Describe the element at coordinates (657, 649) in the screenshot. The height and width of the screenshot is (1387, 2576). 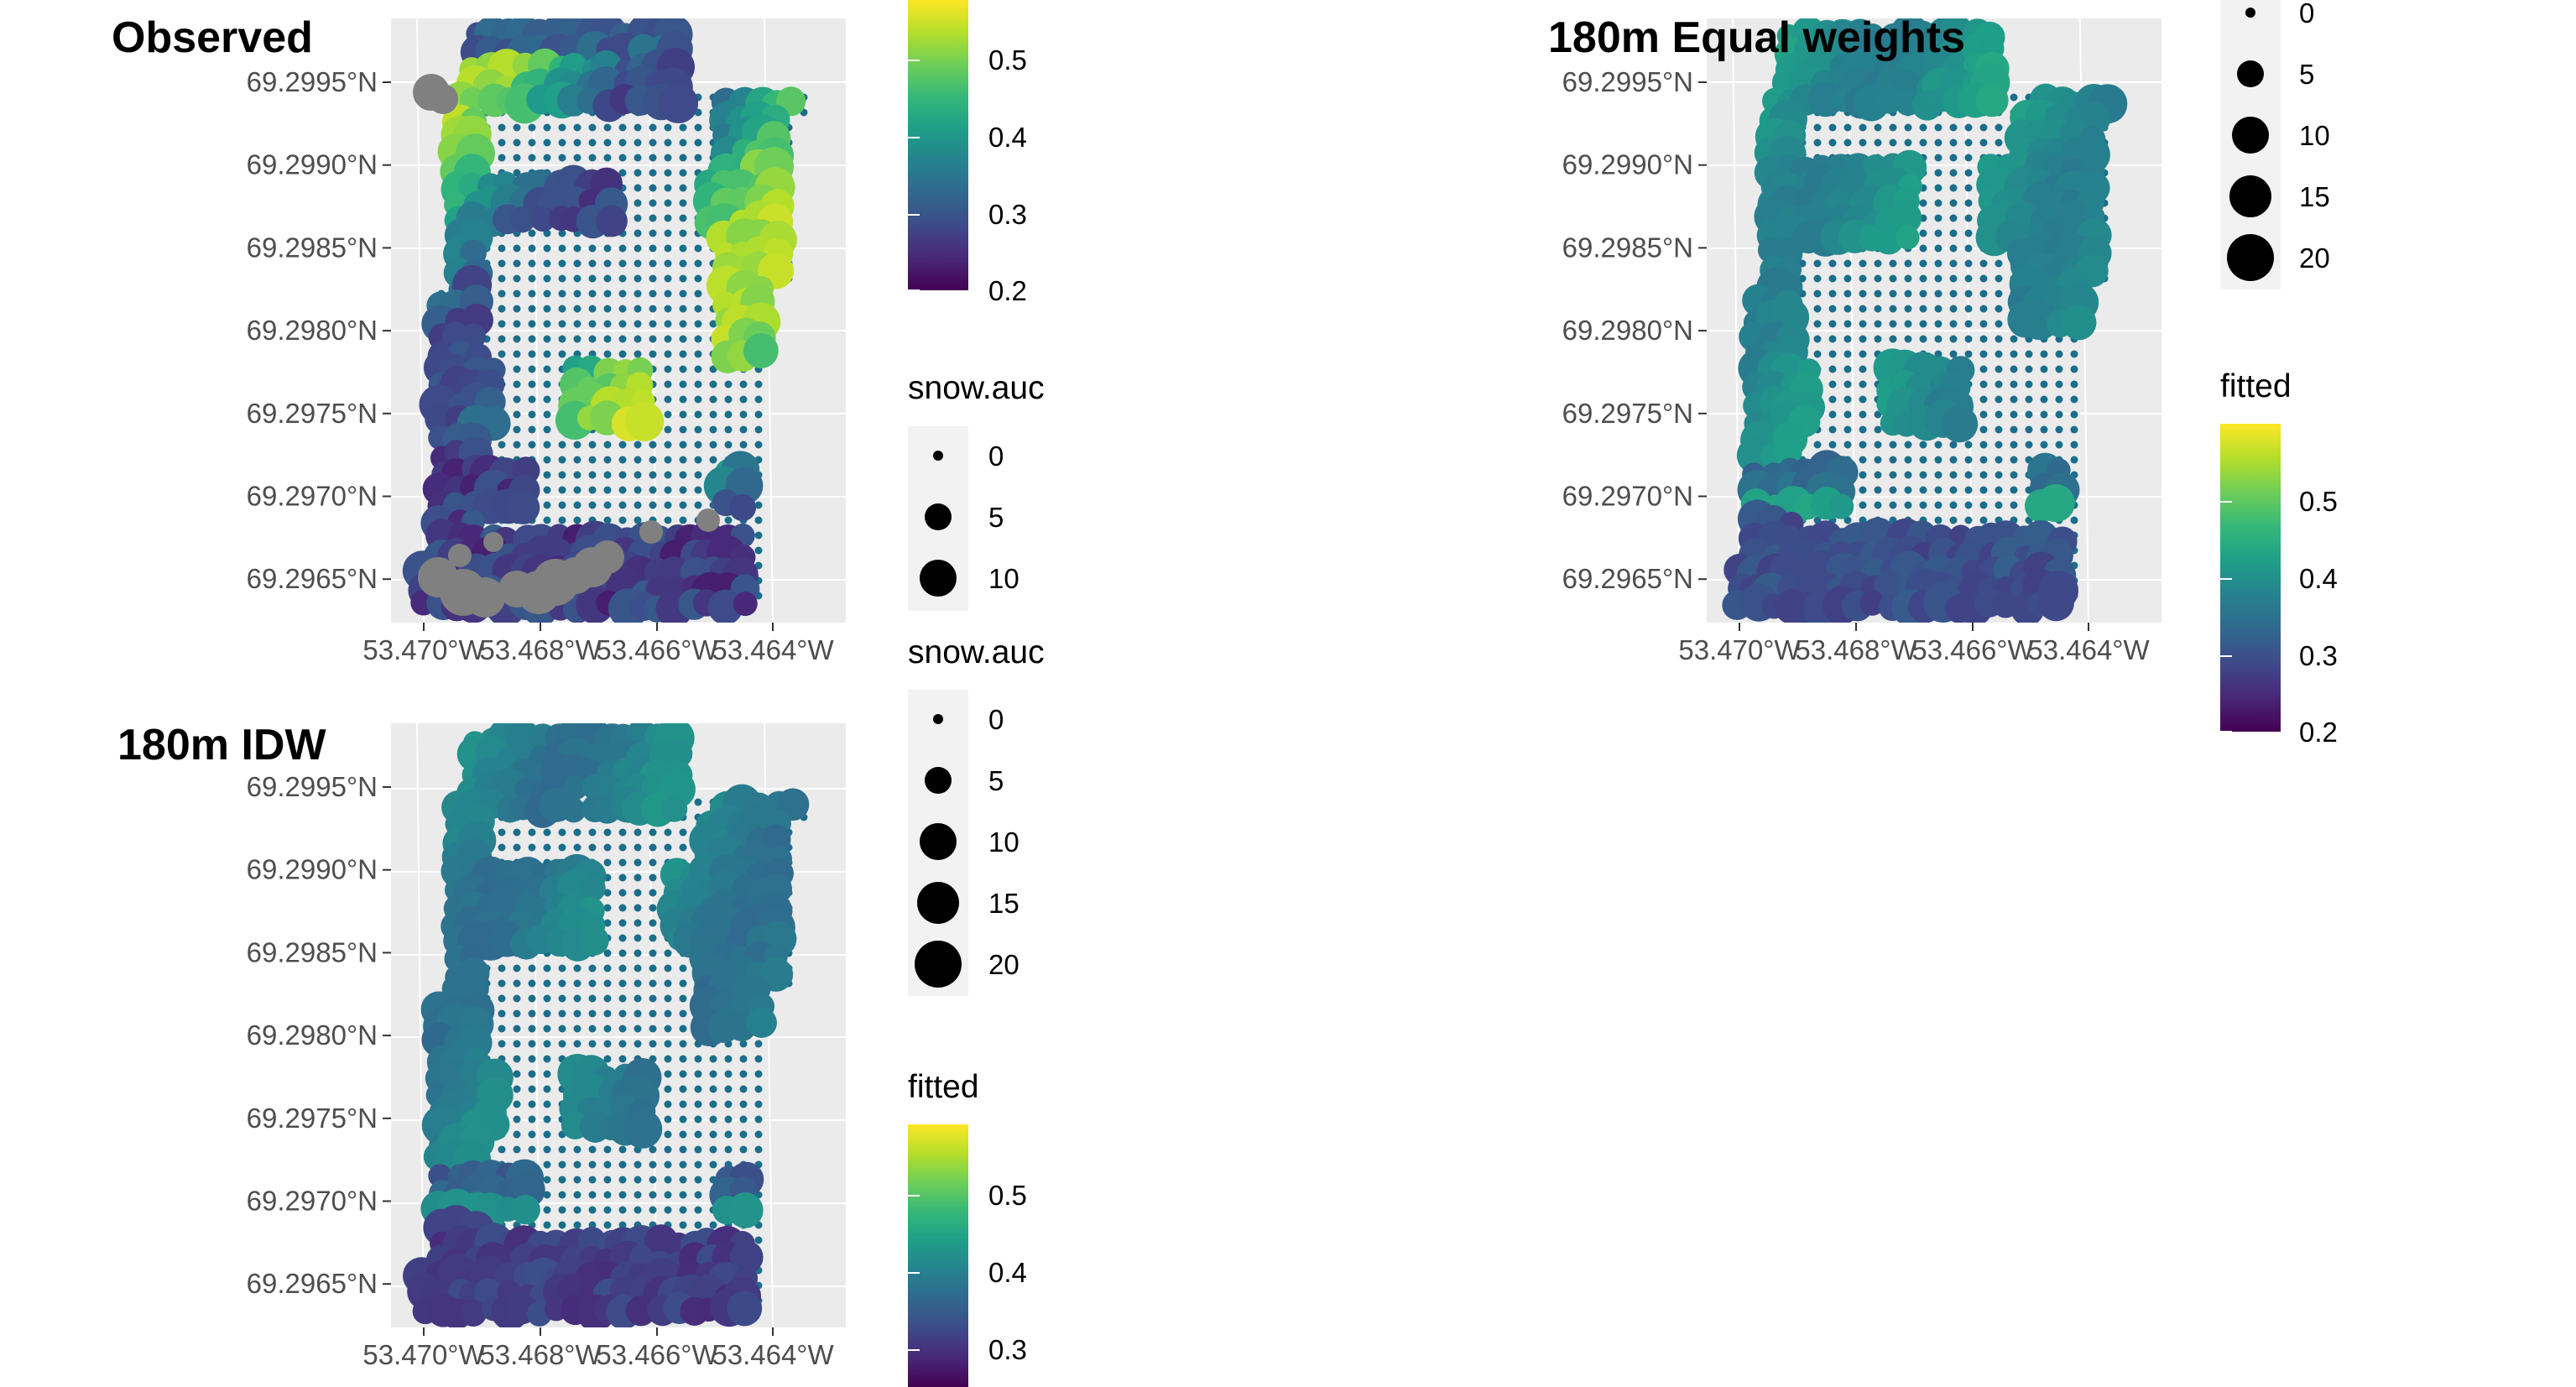
I see `x-tick-label: 53.466°W` at that location.